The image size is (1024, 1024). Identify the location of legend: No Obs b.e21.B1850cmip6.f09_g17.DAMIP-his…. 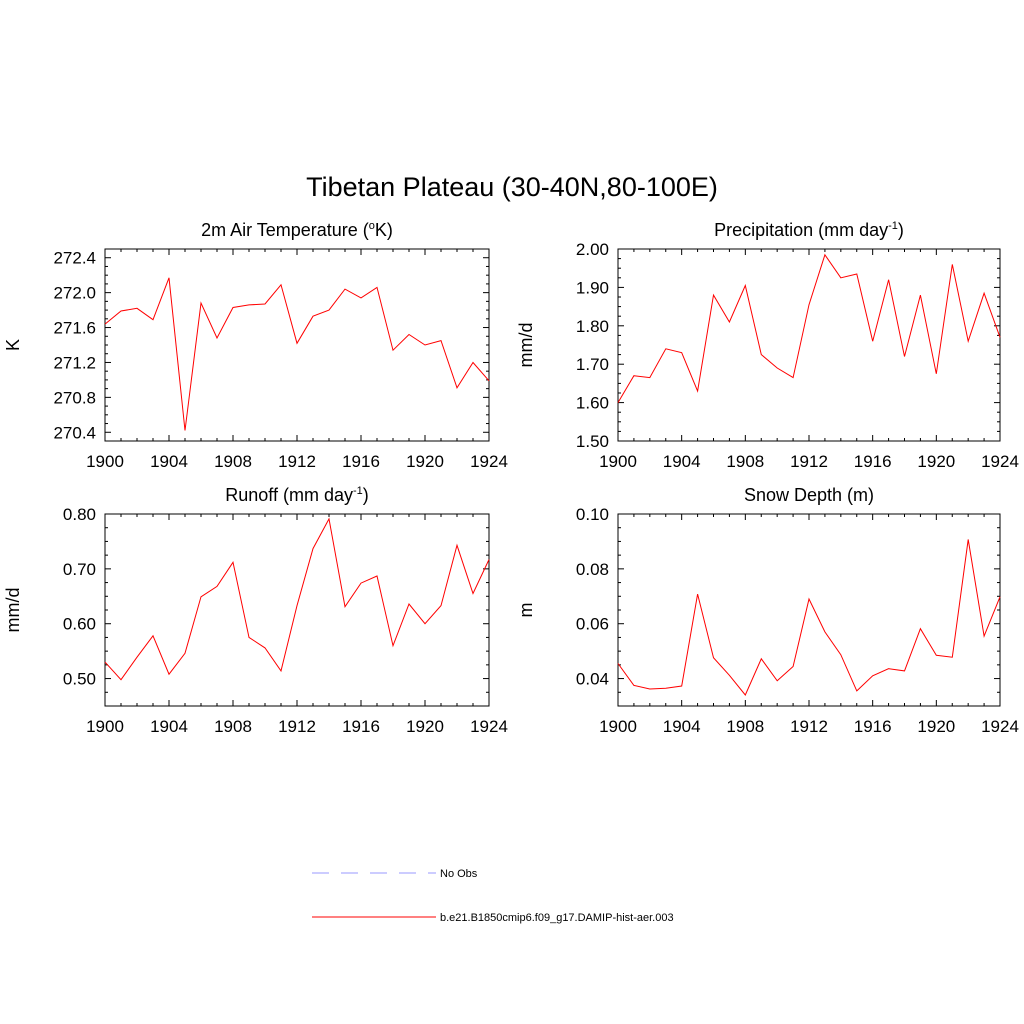
(493, 896).